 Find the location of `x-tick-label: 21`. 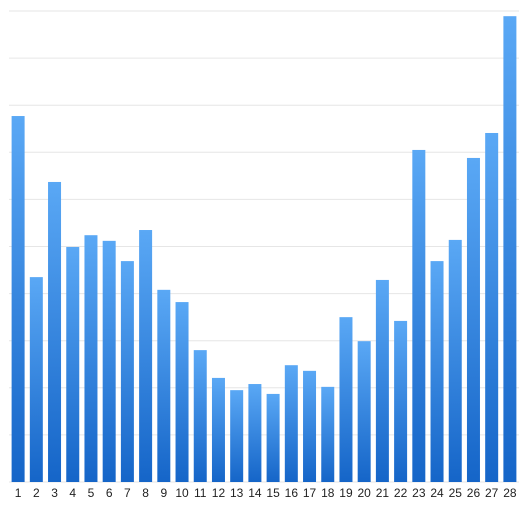

x-tick-label: 21 is located at coordinates (383, 493).